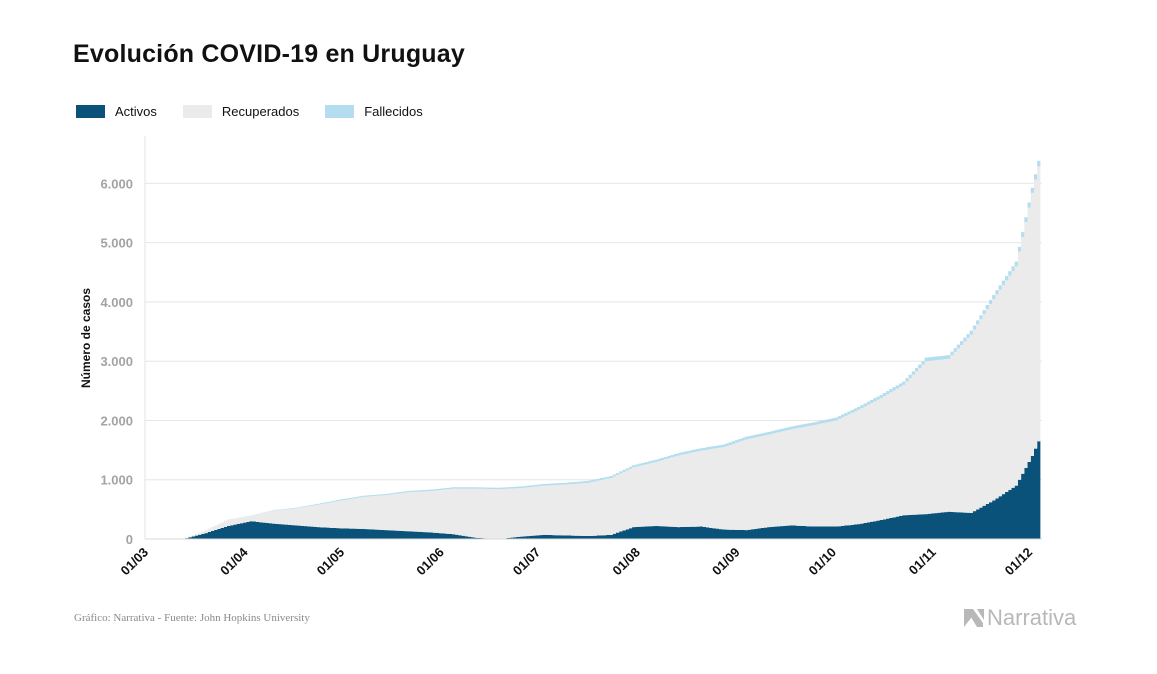 Image resolution: width=1157 pixels, height=674 pixels. I want to click on y-tick-label: 0, so click(129, 539).